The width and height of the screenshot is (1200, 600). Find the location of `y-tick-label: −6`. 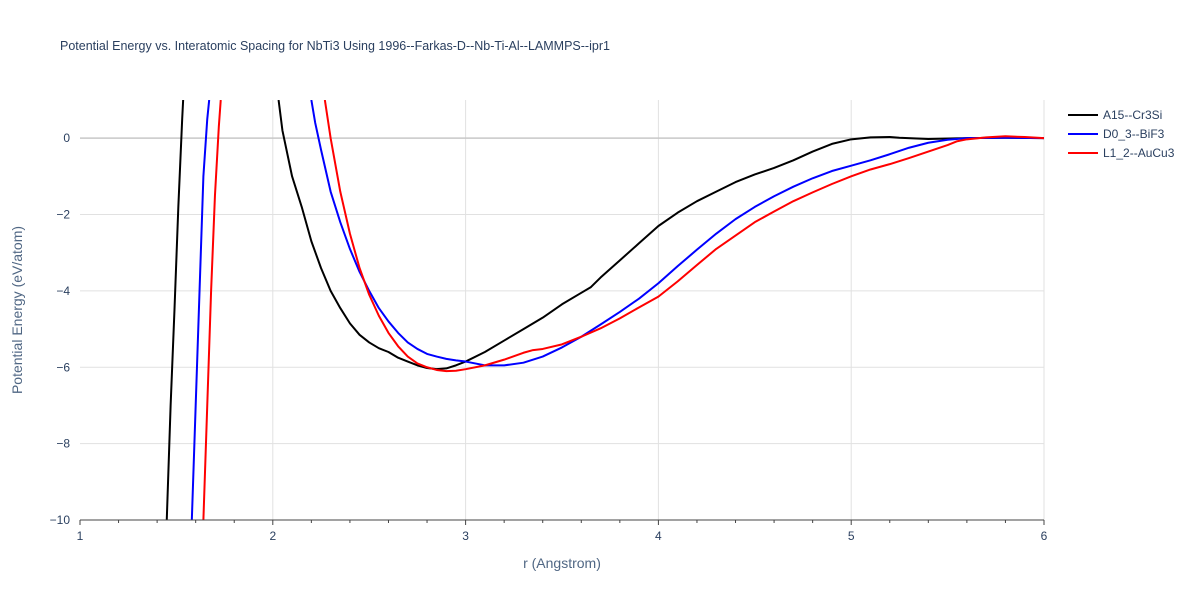

y-tick-label: −6 is located at coordinates (63, 367).